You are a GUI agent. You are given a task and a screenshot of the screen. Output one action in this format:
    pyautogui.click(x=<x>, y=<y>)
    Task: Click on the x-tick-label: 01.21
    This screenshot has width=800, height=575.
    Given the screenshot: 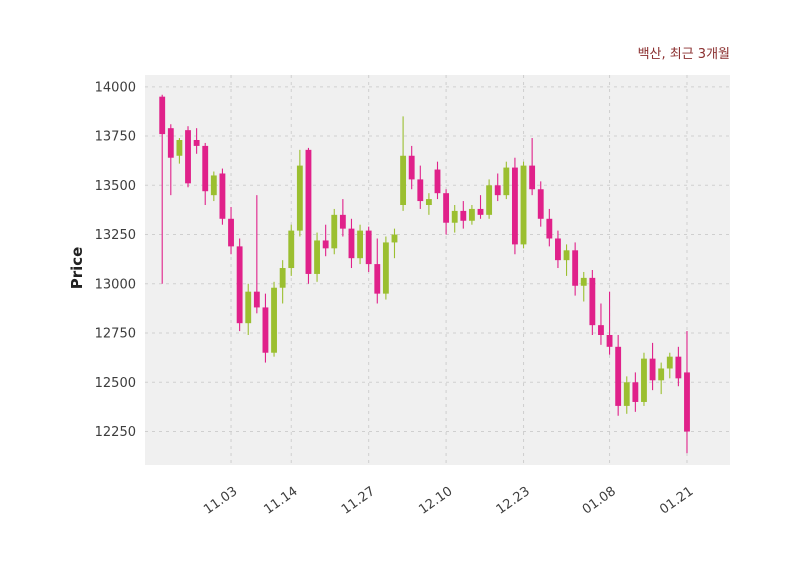 What is the action you would take?
    pyautogui.click(x=676, y=501)
    